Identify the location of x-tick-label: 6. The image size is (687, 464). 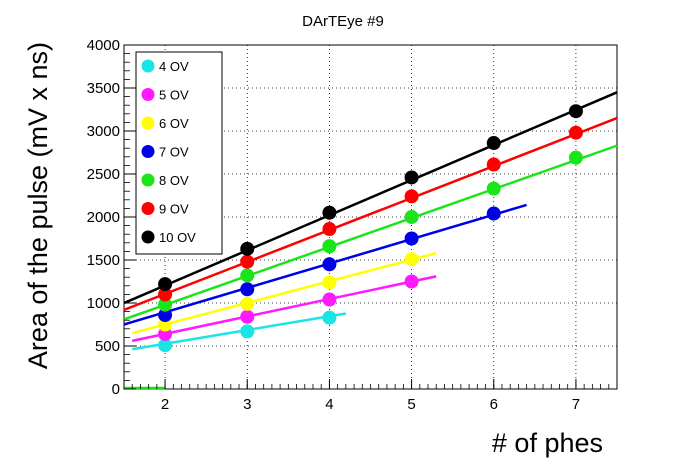
(494, 404).